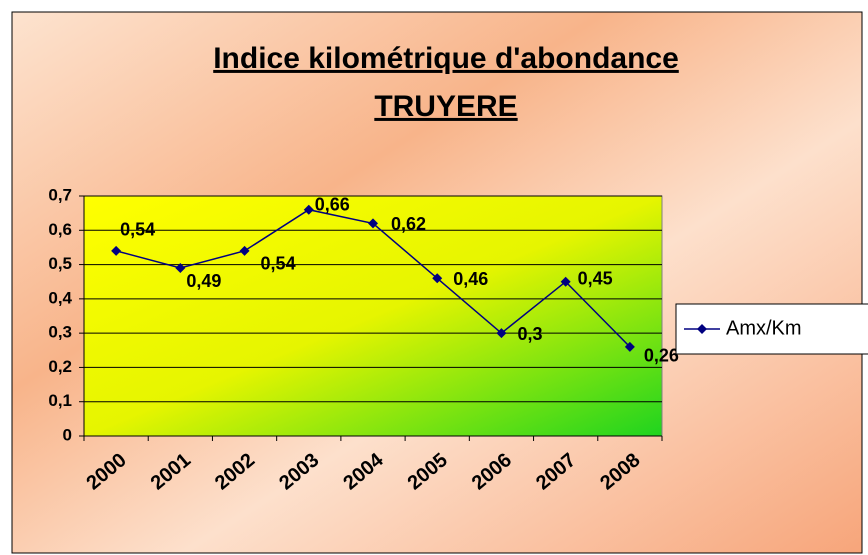 This screenshot has height=555, width=868. Describe the element at coordinates (445, 106) in the screenshot. I see `chart-title: TRUYERE` at that location.